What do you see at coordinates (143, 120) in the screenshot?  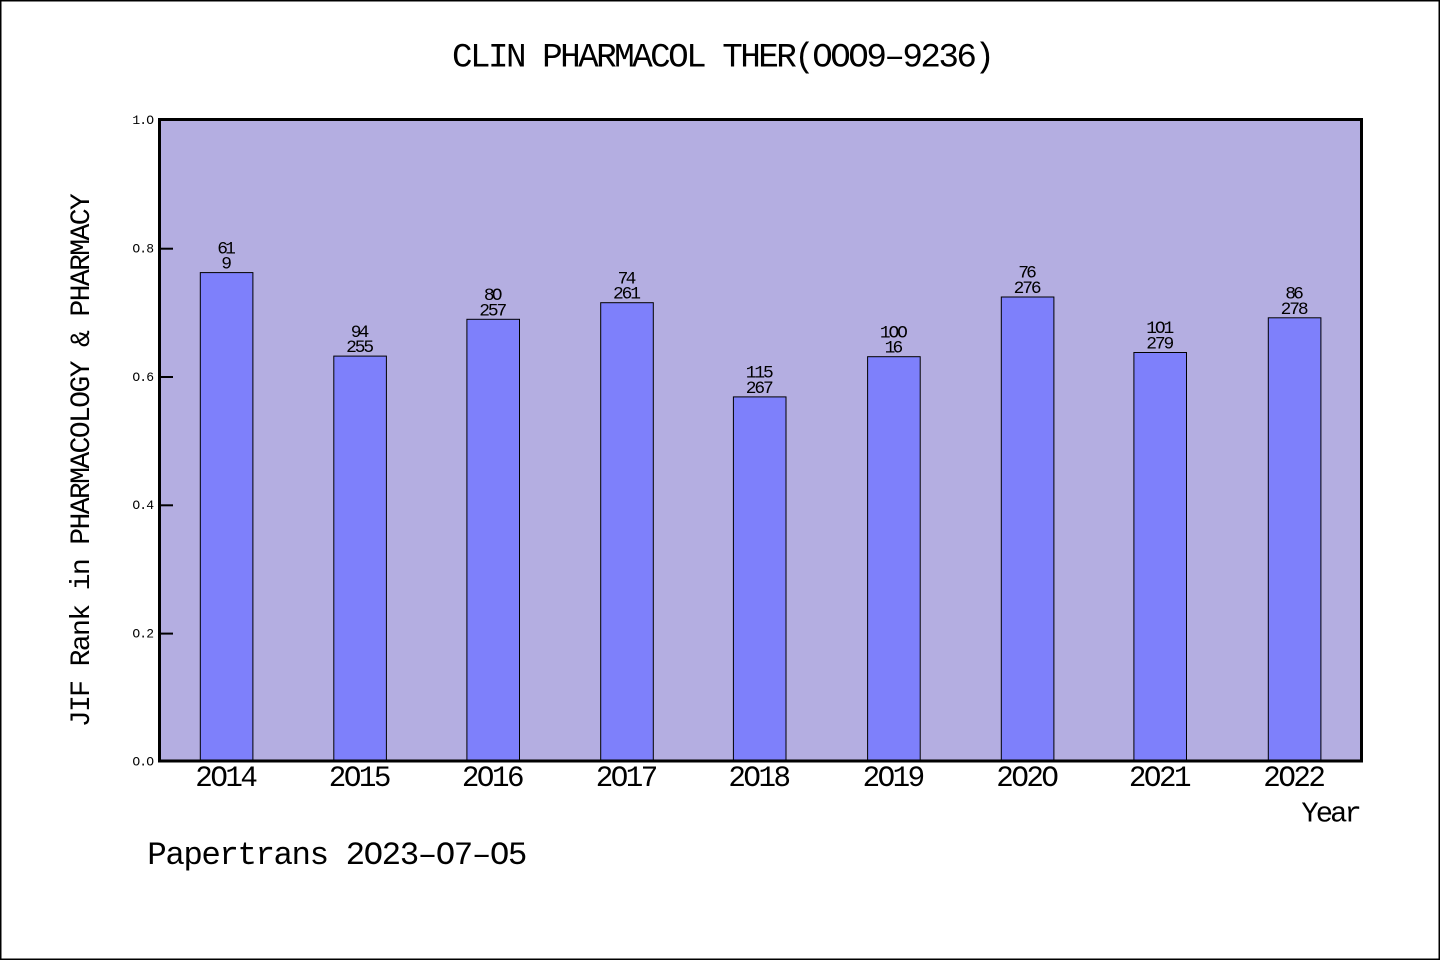 I see `svg-text: 1.O` at bounding box center [143, 120].